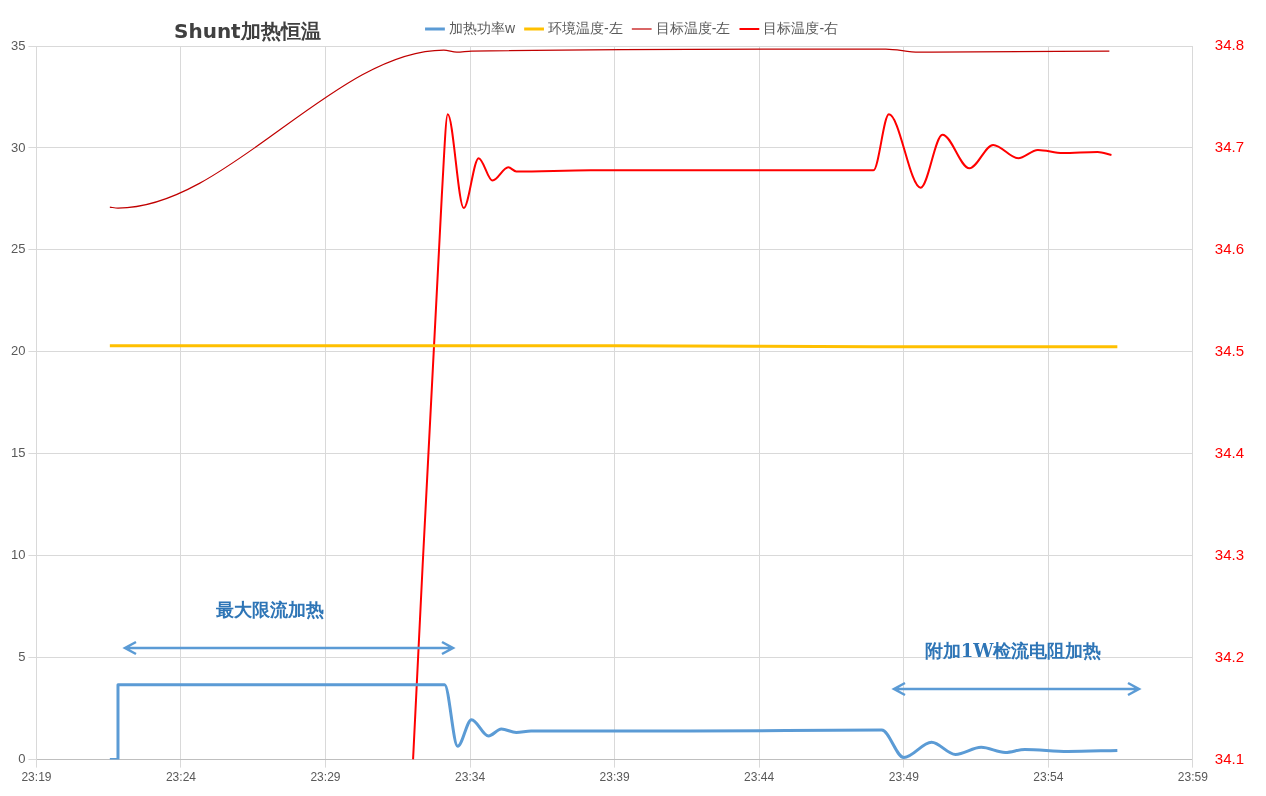  Describe the element at coordinates (482, 27) in the screenshot. I see `legend-label: 加热功率w` at that location.